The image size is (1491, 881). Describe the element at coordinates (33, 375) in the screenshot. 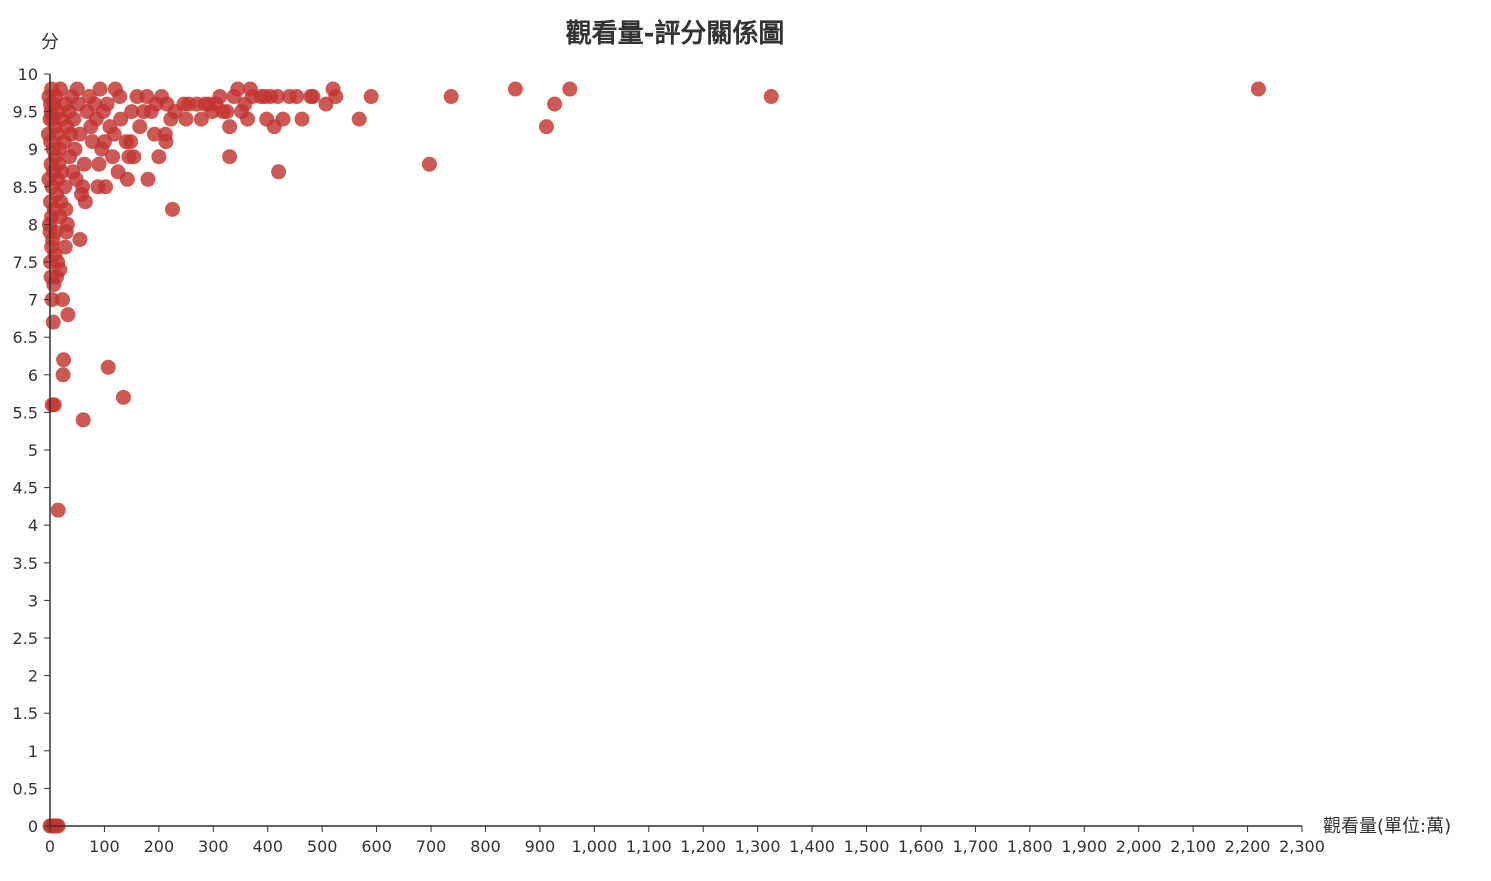

I see `y-tick-label: 6` at that location.